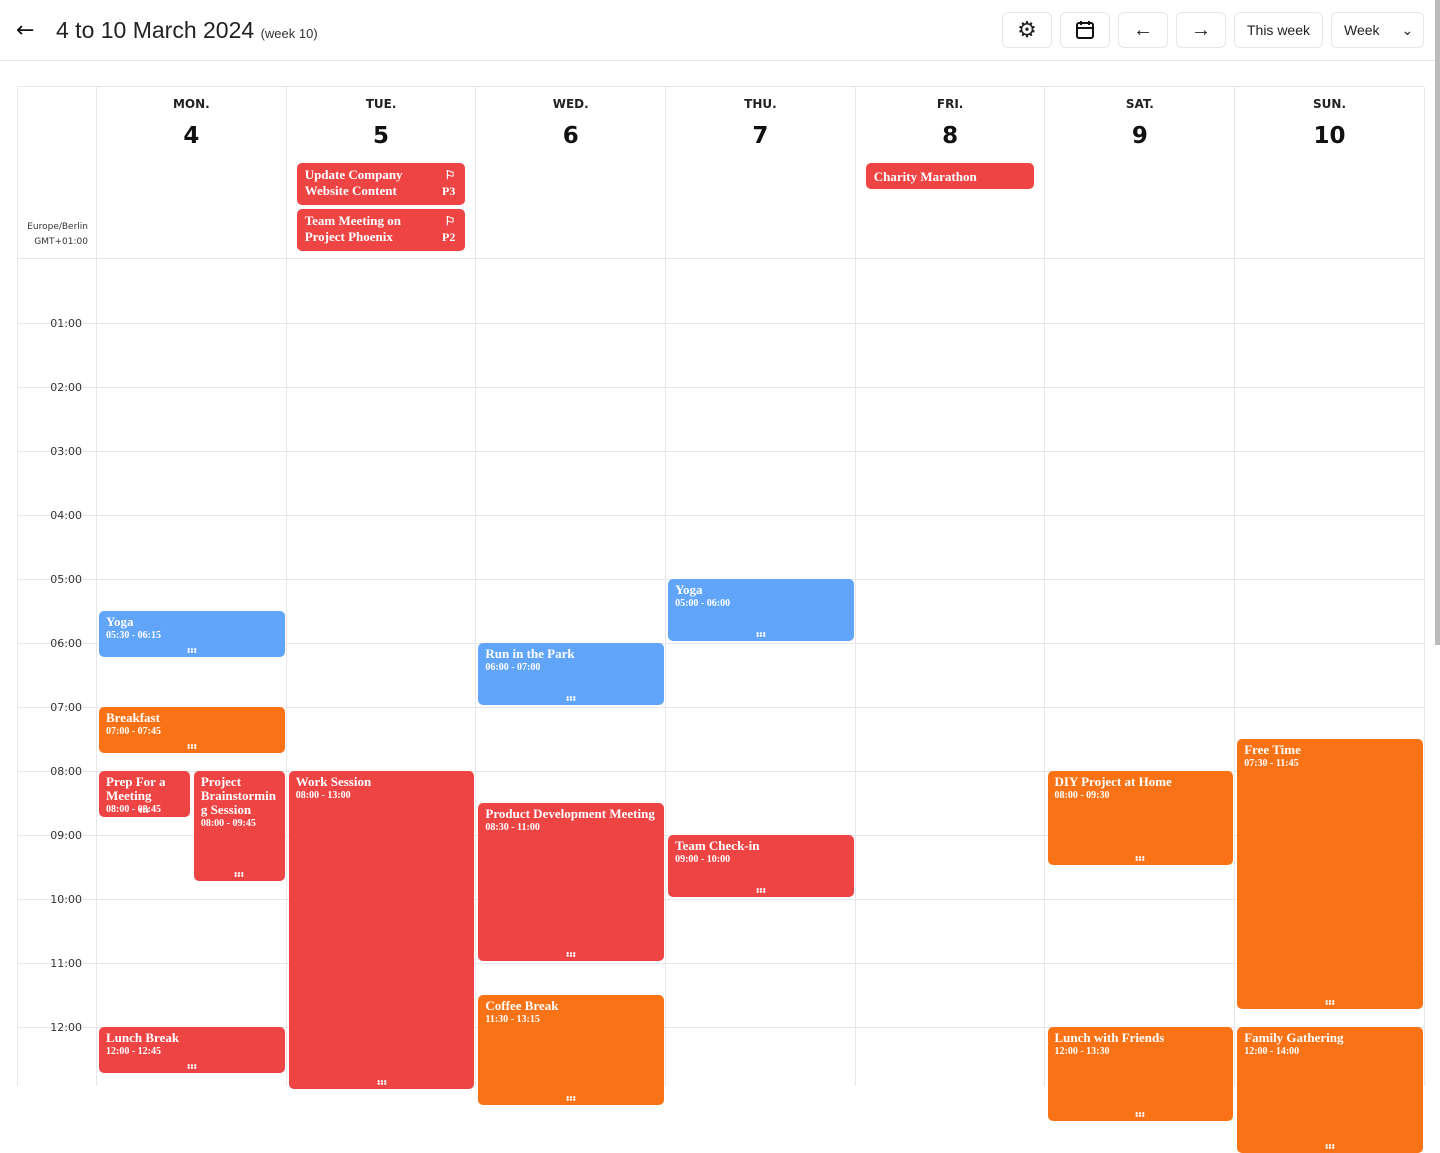 Image resolution: width=1440 pixels, height=1153 pixels. Describe the element at coordinates (381, 136) in the screenshot. I see `day-number: 5` at that location.